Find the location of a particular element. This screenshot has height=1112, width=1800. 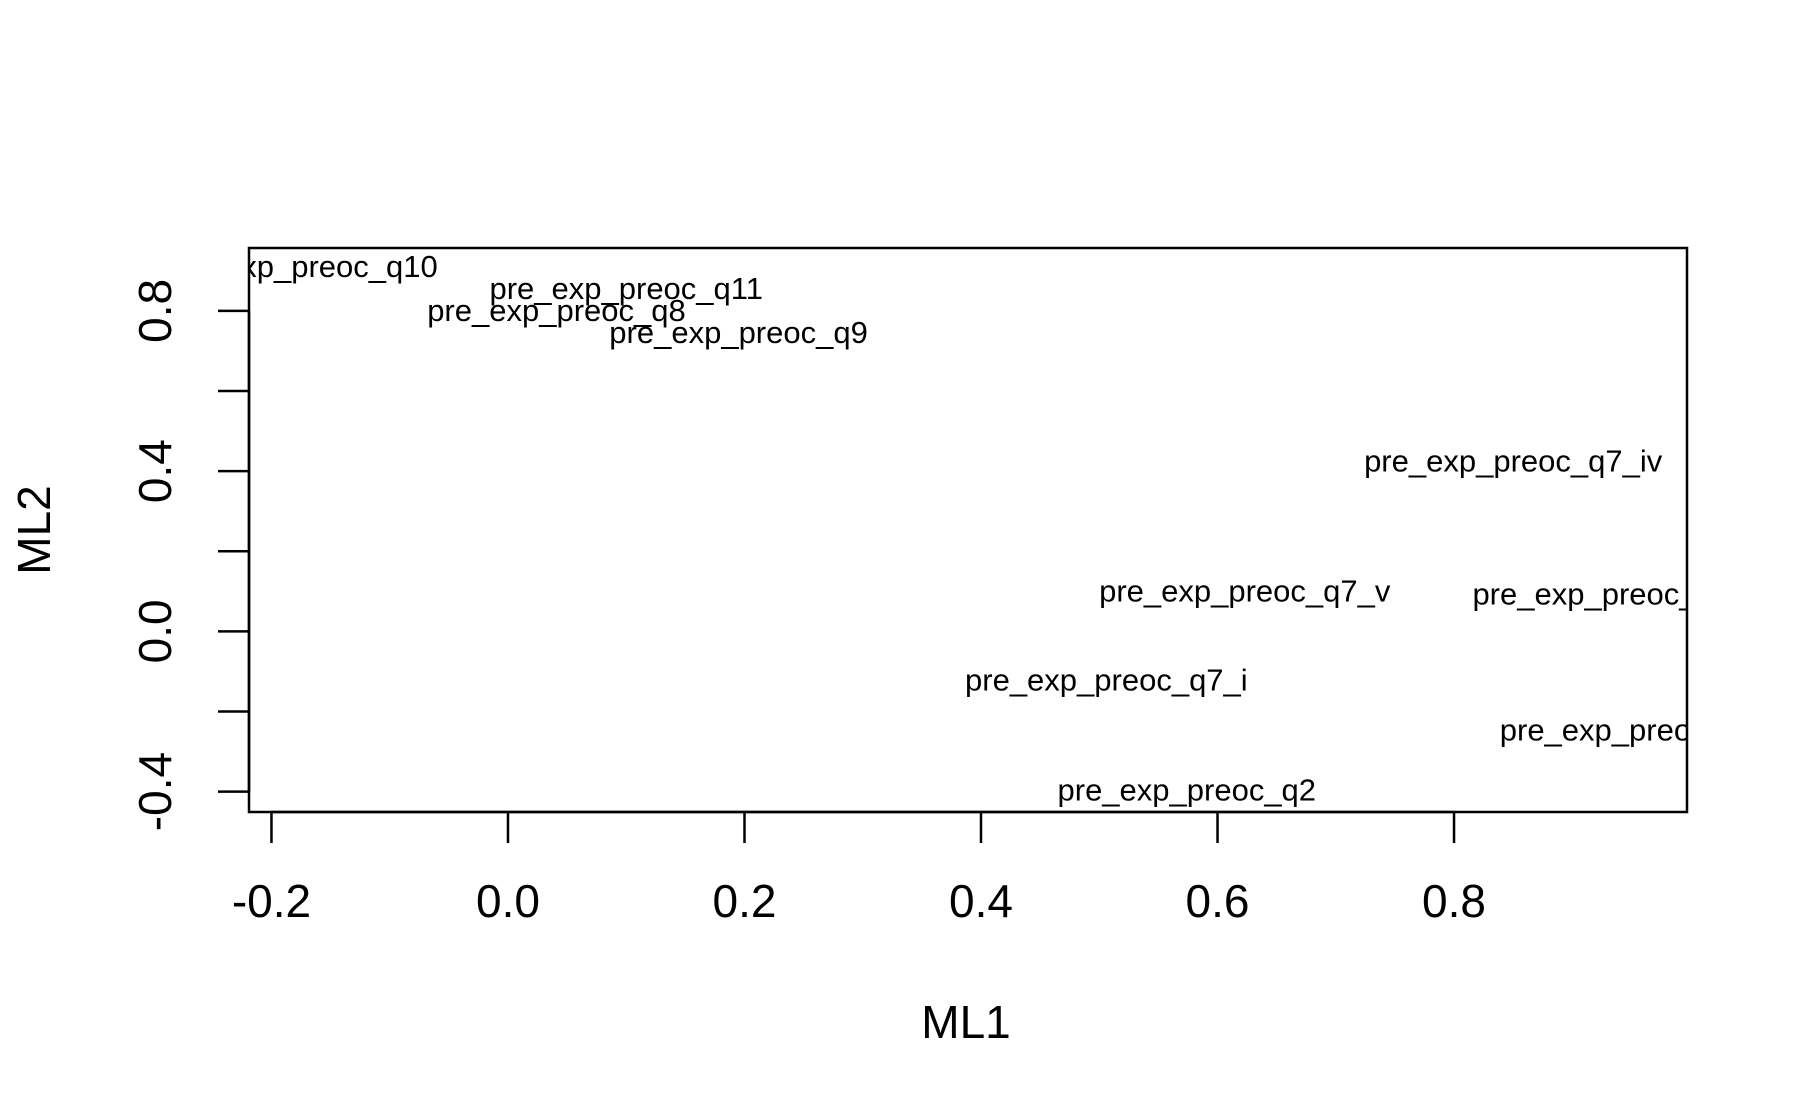

y-tick-label: -0.4 is located at coordinates (155, 791).